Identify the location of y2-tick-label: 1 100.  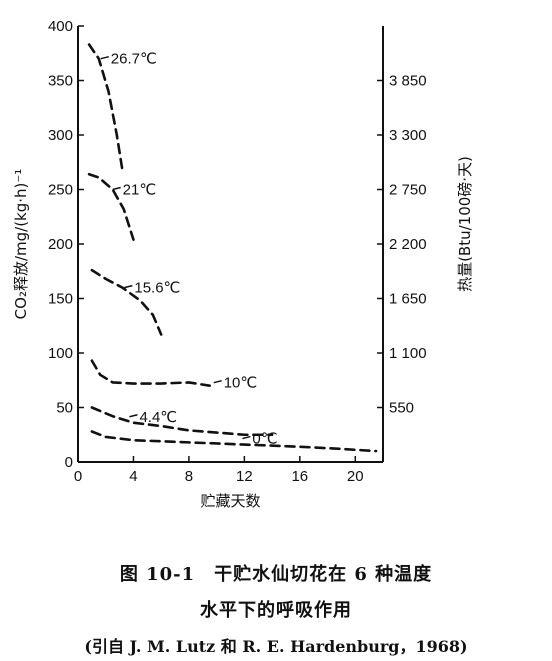
(408, 353).